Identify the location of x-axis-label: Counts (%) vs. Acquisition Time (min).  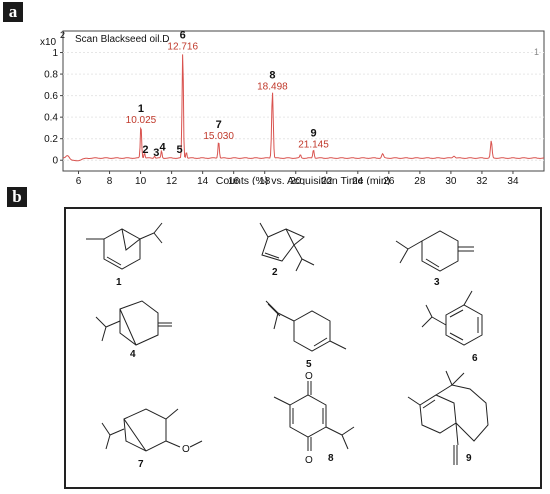
(303, 180).